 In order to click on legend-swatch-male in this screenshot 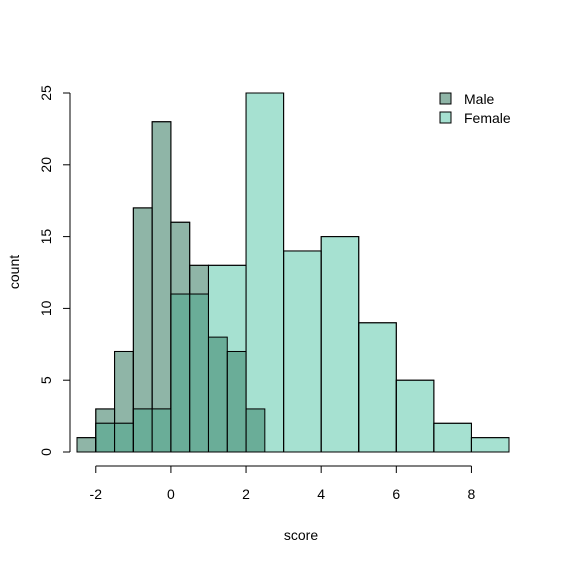, I will do `click(445, 98)`.